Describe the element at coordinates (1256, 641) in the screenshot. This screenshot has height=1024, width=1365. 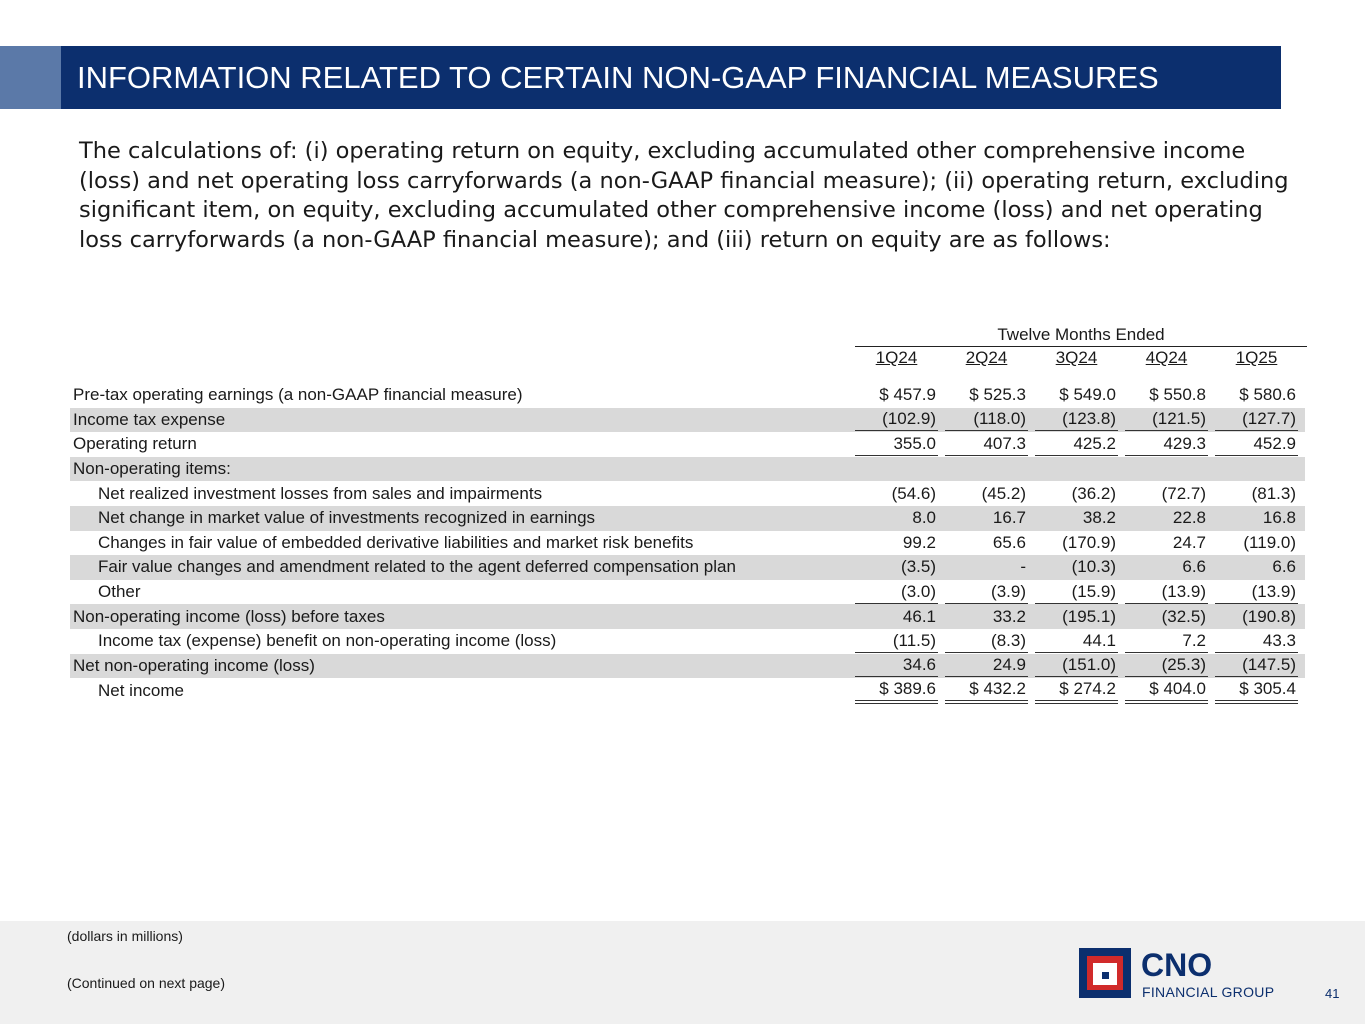
I see `cell-value: 43.3` at that location.